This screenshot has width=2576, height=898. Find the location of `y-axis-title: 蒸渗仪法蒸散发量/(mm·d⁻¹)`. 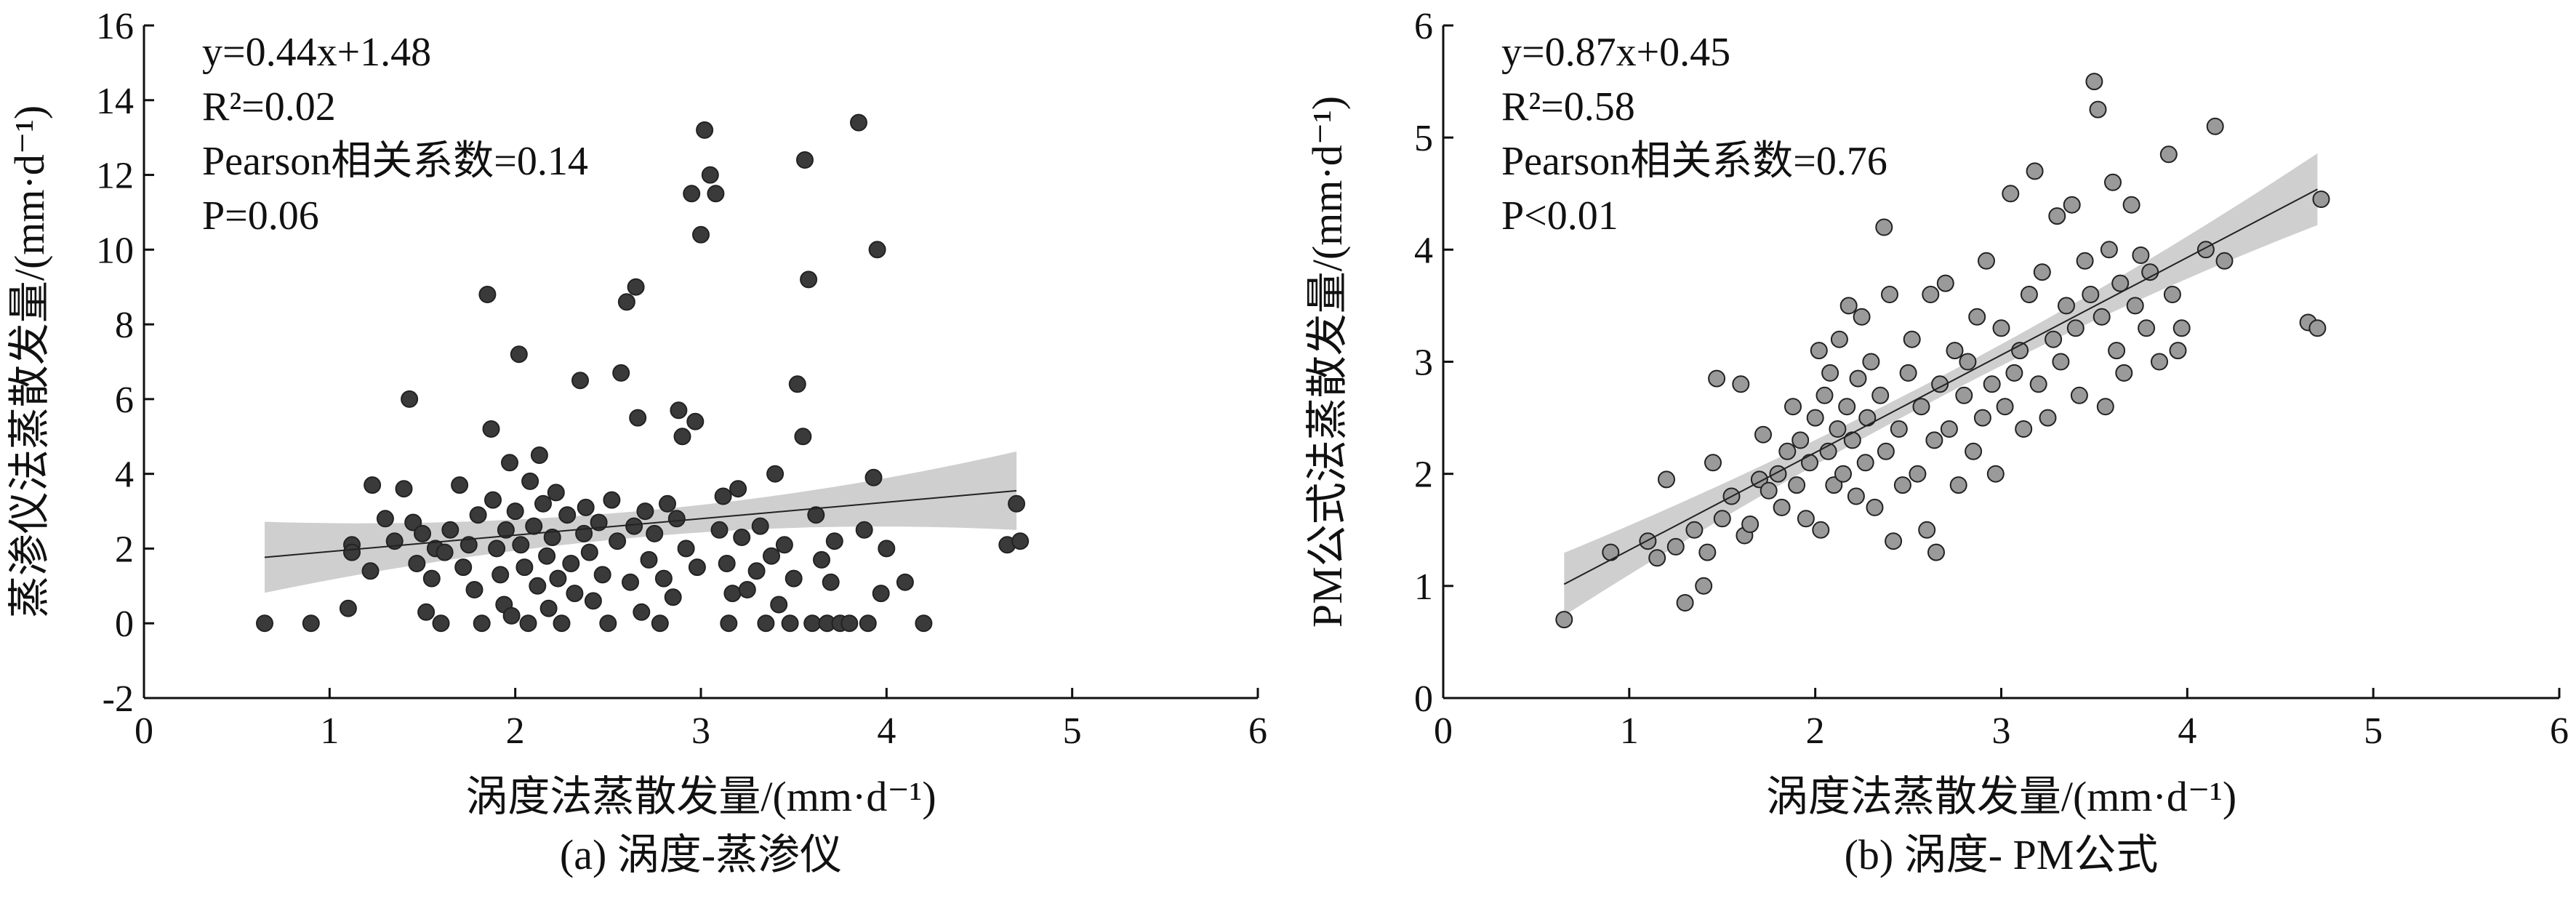

y-axis-title: 蒸渗仪法蒸散发量/(mm·d⁻¹) is located at coordinates (29, 361).